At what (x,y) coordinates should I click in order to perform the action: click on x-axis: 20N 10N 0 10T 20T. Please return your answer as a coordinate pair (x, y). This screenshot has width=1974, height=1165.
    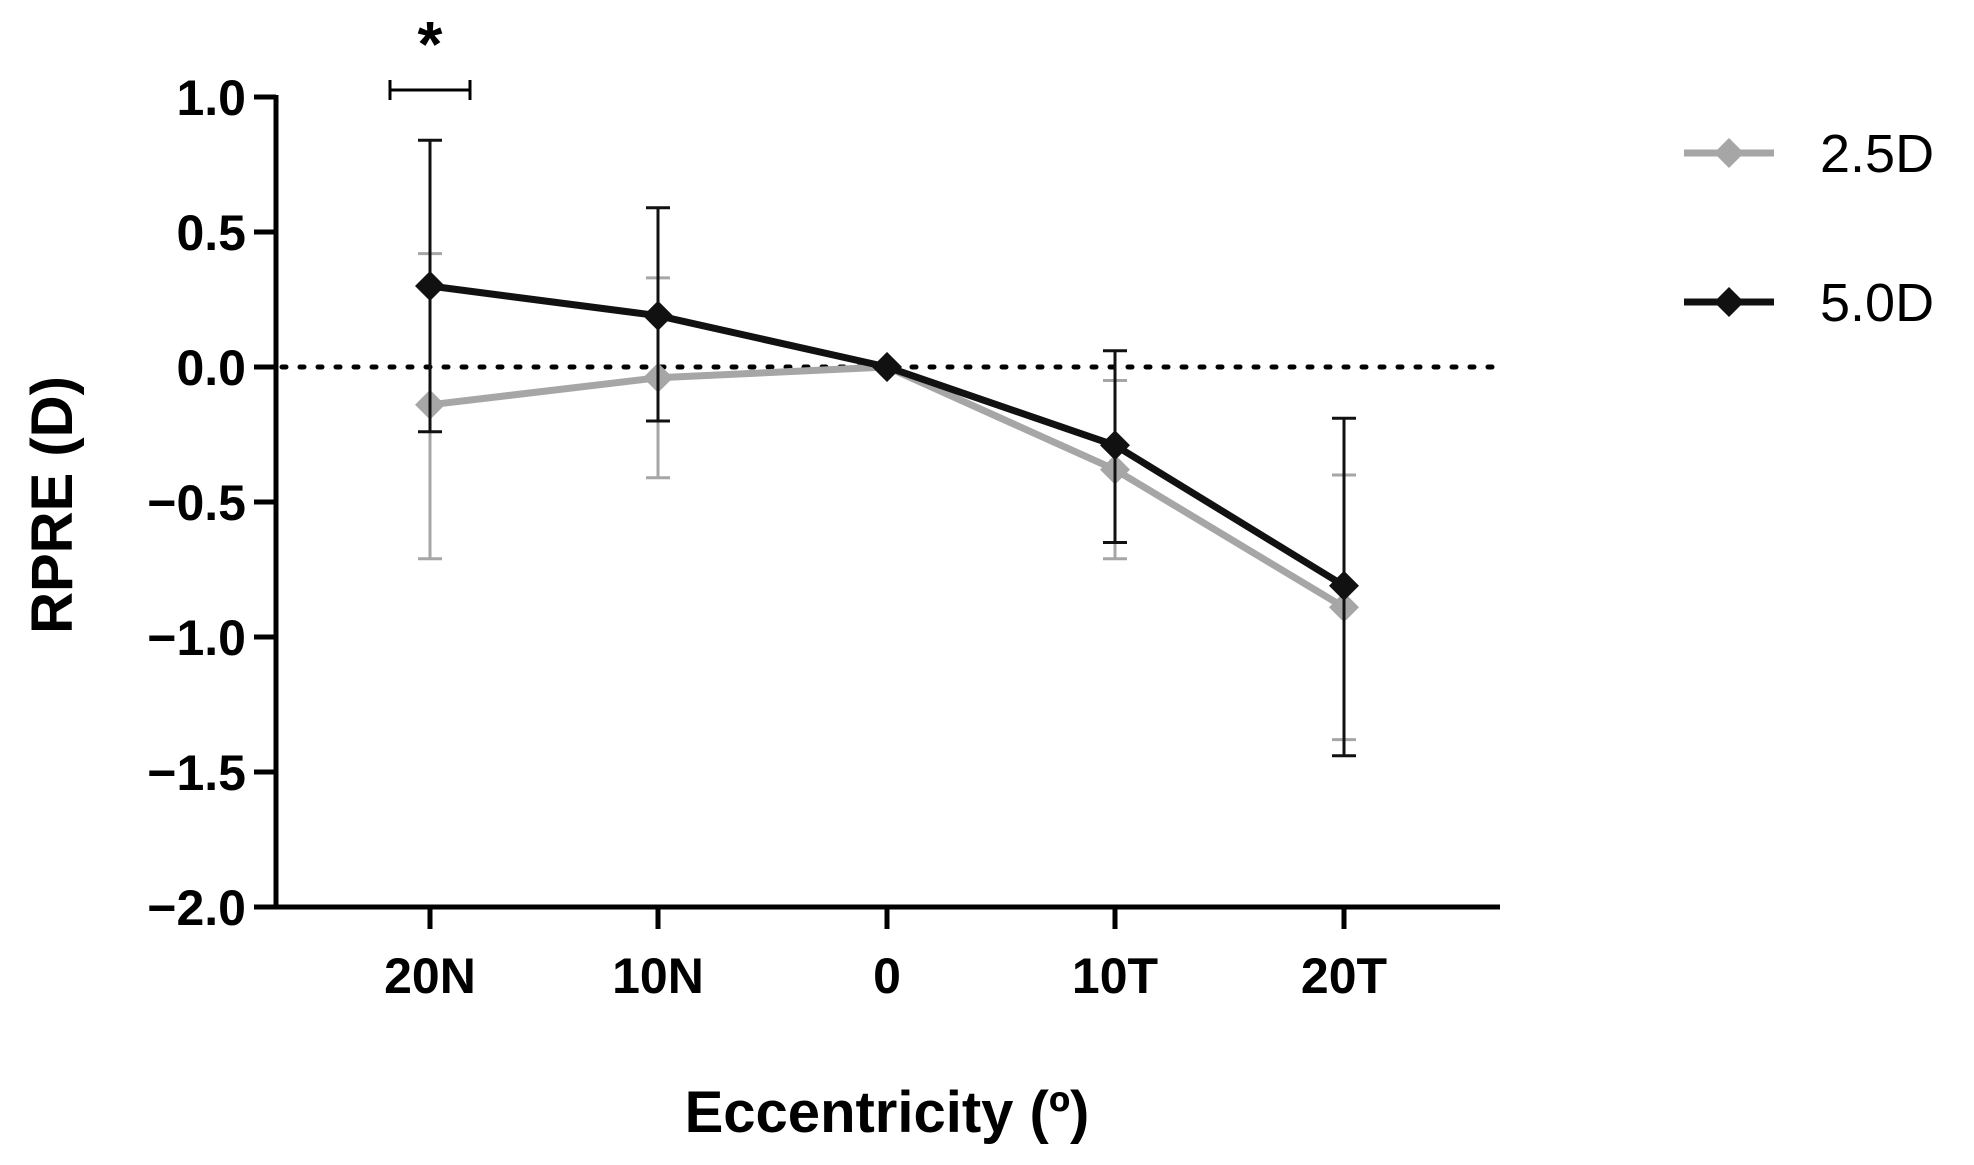
    Looking at the image, I should click on (887, 954).